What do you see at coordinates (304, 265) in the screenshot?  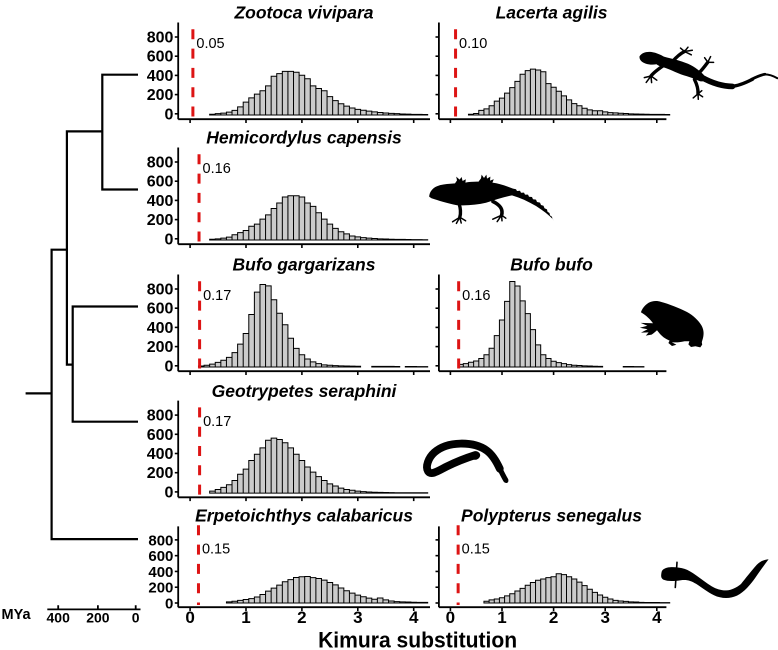 I see `svg-text: Bufo gargarizans` at bounding box center [304, 265].